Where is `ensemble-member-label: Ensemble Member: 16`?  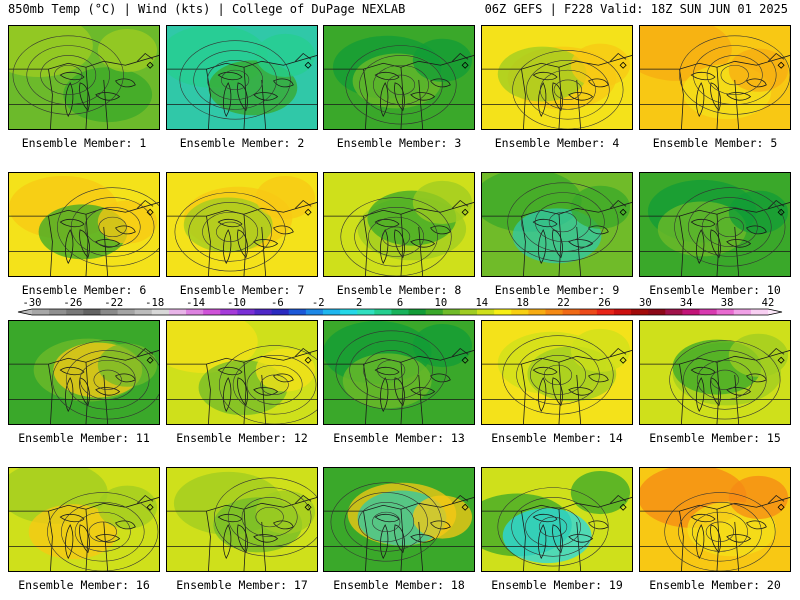 ensemble-member-label: Ensemble Member: 16 is located at coordinates (84, 585).